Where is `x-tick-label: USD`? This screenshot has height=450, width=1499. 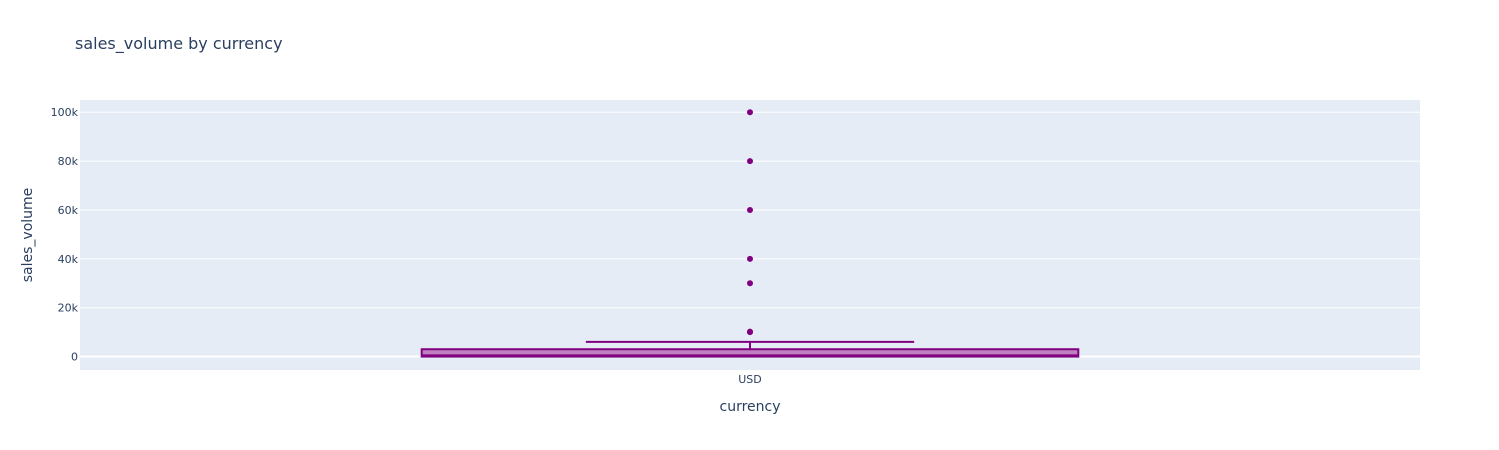 x-tick-label: USD is located at coordinates (750, 379).